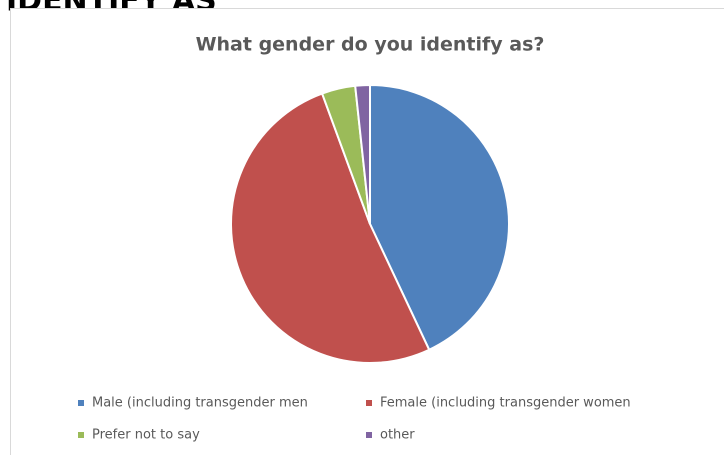 Image resolution: width=724 pixels, height=455 pixels. I want to click on chart-title: What gender do you identify as?, so click(370, 45).